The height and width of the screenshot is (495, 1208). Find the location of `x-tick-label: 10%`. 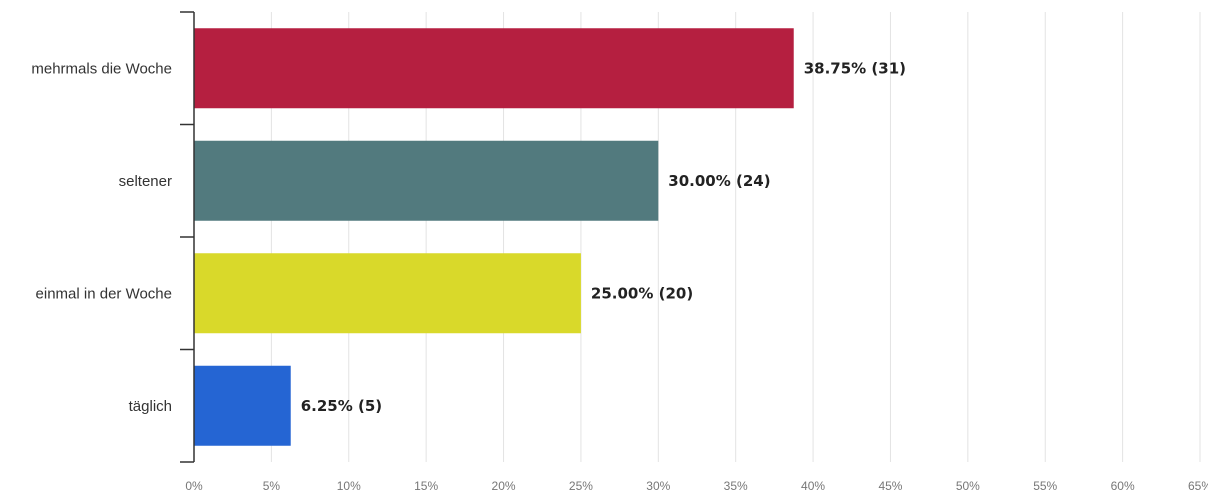

x-tick-label: 10% is located at coordinates (349, 486).